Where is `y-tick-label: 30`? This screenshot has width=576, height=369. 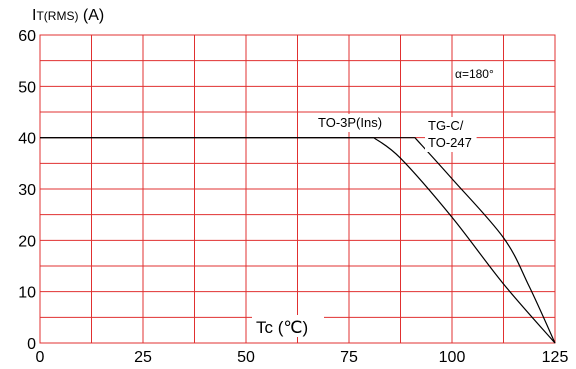 y-tick-label: 30 is located at coordinates (27, 190).